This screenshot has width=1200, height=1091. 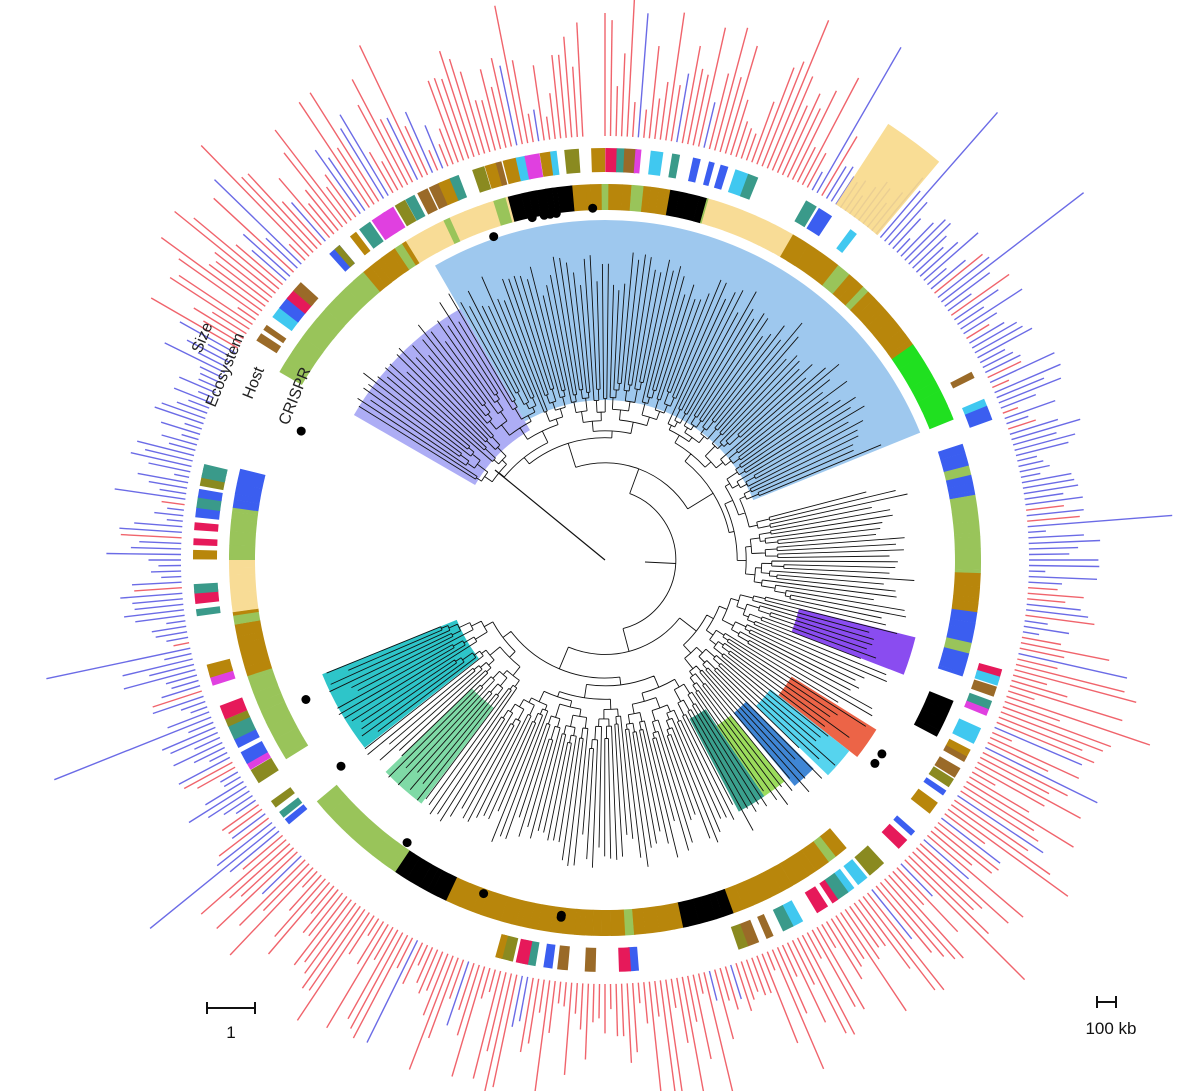 What do you see at coordinates (750, 756) in the screenshot?
I see `clade-lime` at bounding box center [750, 756].